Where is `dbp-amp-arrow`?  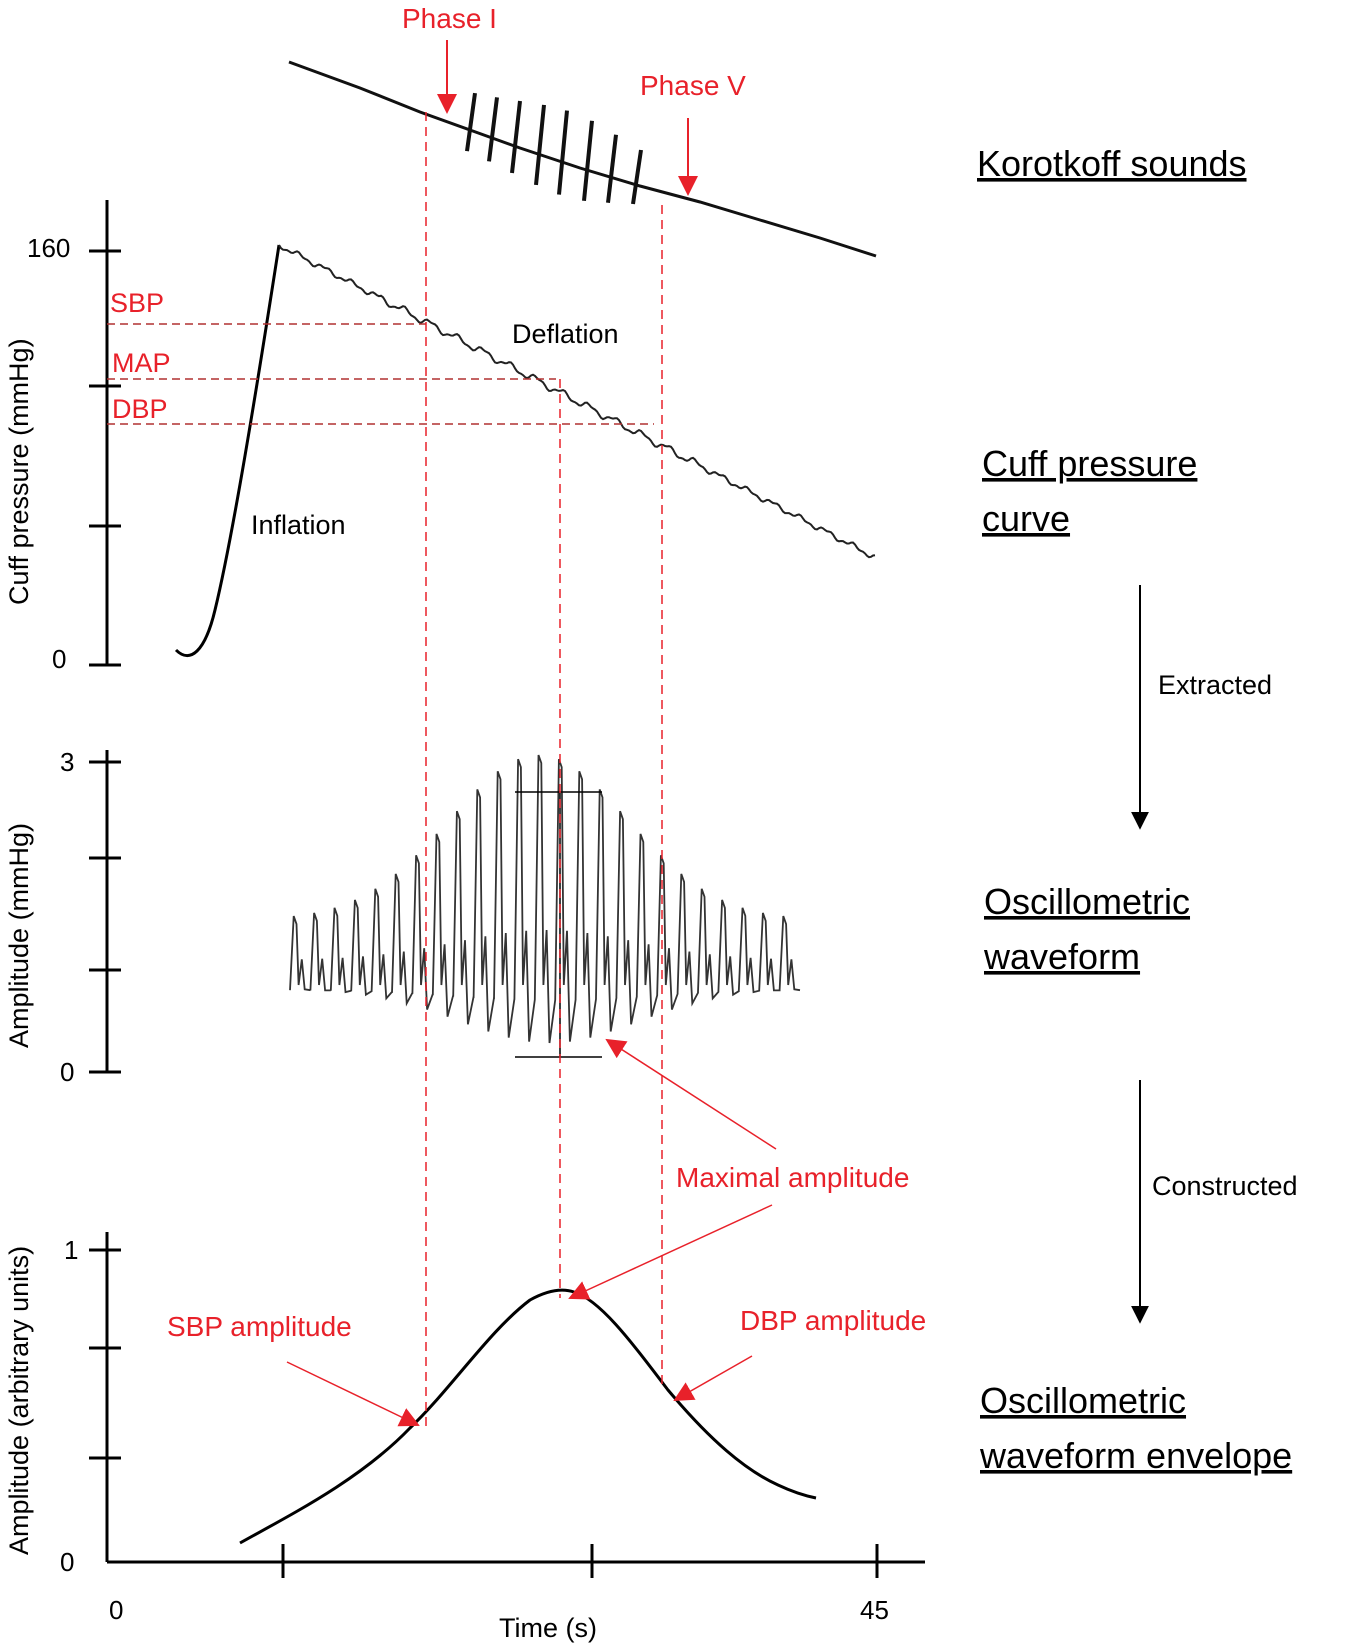 dbp-amp-arrow is located at coordinates (713, 1378).